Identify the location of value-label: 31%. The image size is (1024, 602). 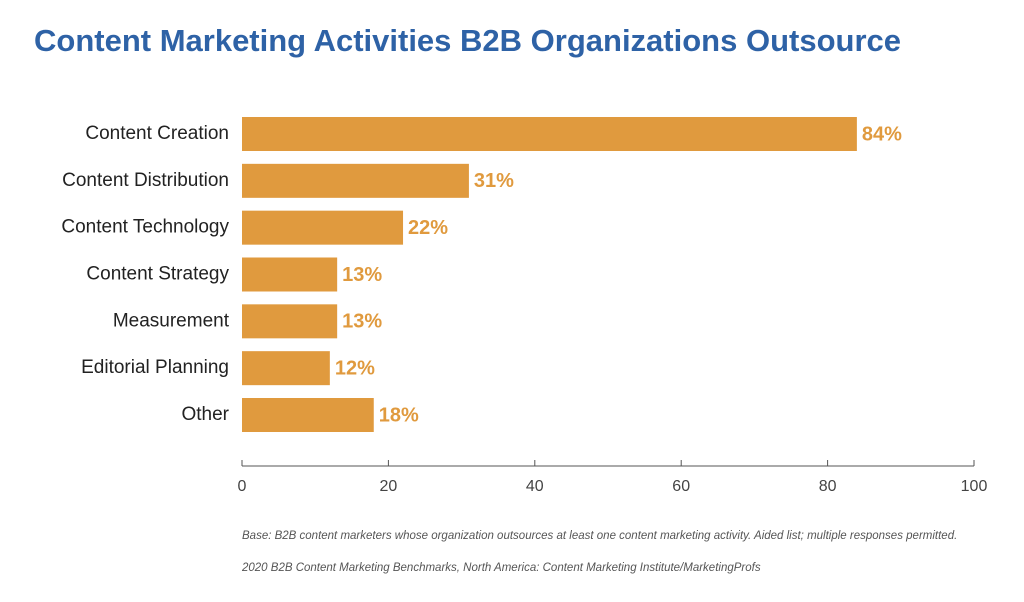
(494, 181).